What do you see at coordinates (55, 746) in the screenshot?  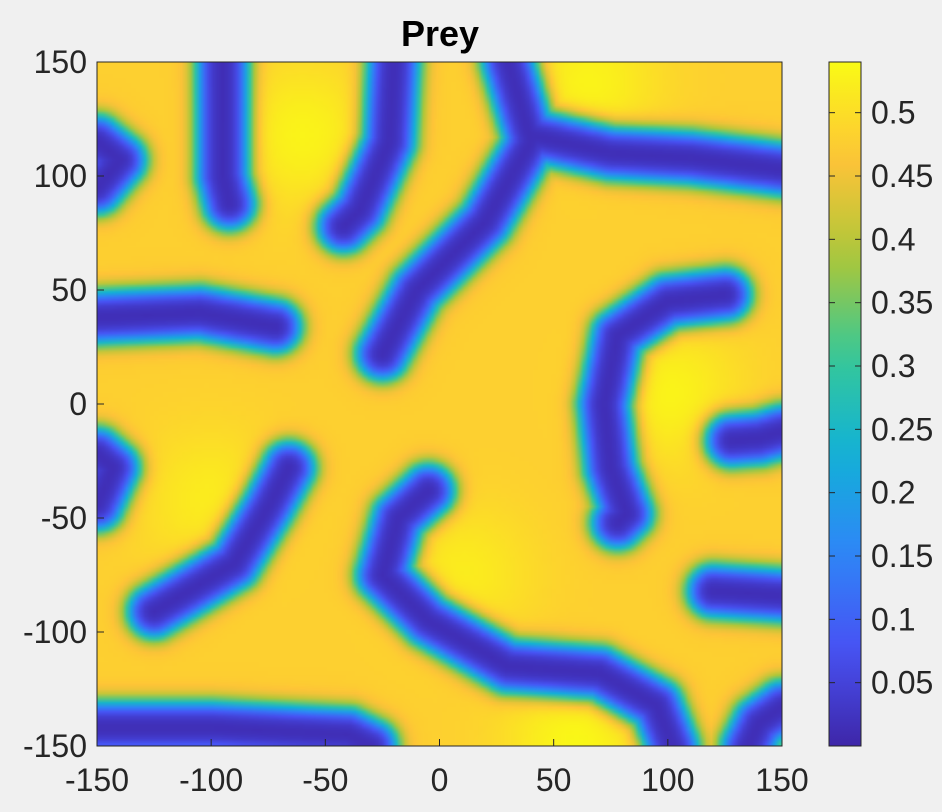 I see `y-tick-label: -150` at bounding box center [55, 746].